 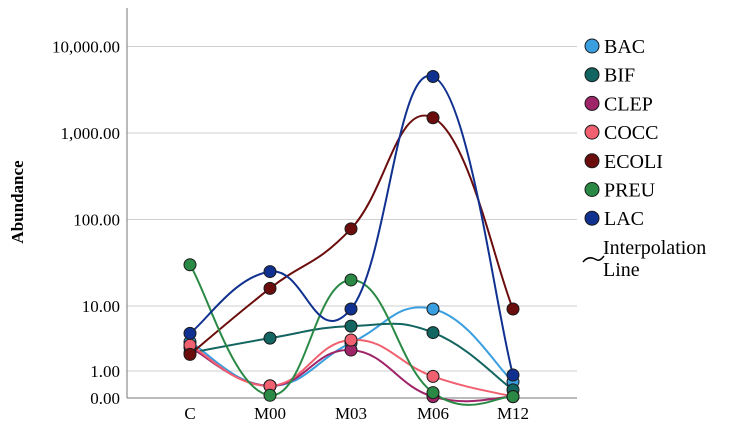 I want to click on y-tick-label: 10,000.00, so click(x=86, y=47).